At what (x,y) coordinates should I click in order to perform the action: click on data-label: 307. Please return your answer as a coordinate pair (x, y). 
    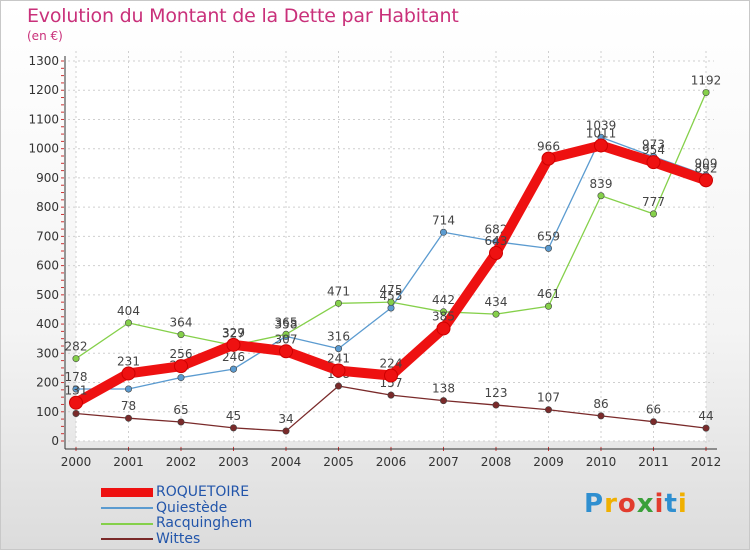
    Looking at the image, I should click on (286, 339).